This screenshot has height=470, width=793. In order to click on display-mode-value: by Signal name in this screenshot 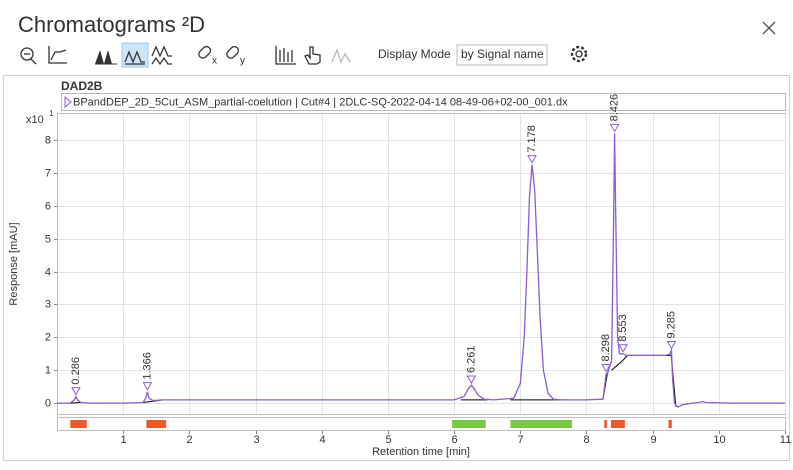, I will do `click(502, 54)`.